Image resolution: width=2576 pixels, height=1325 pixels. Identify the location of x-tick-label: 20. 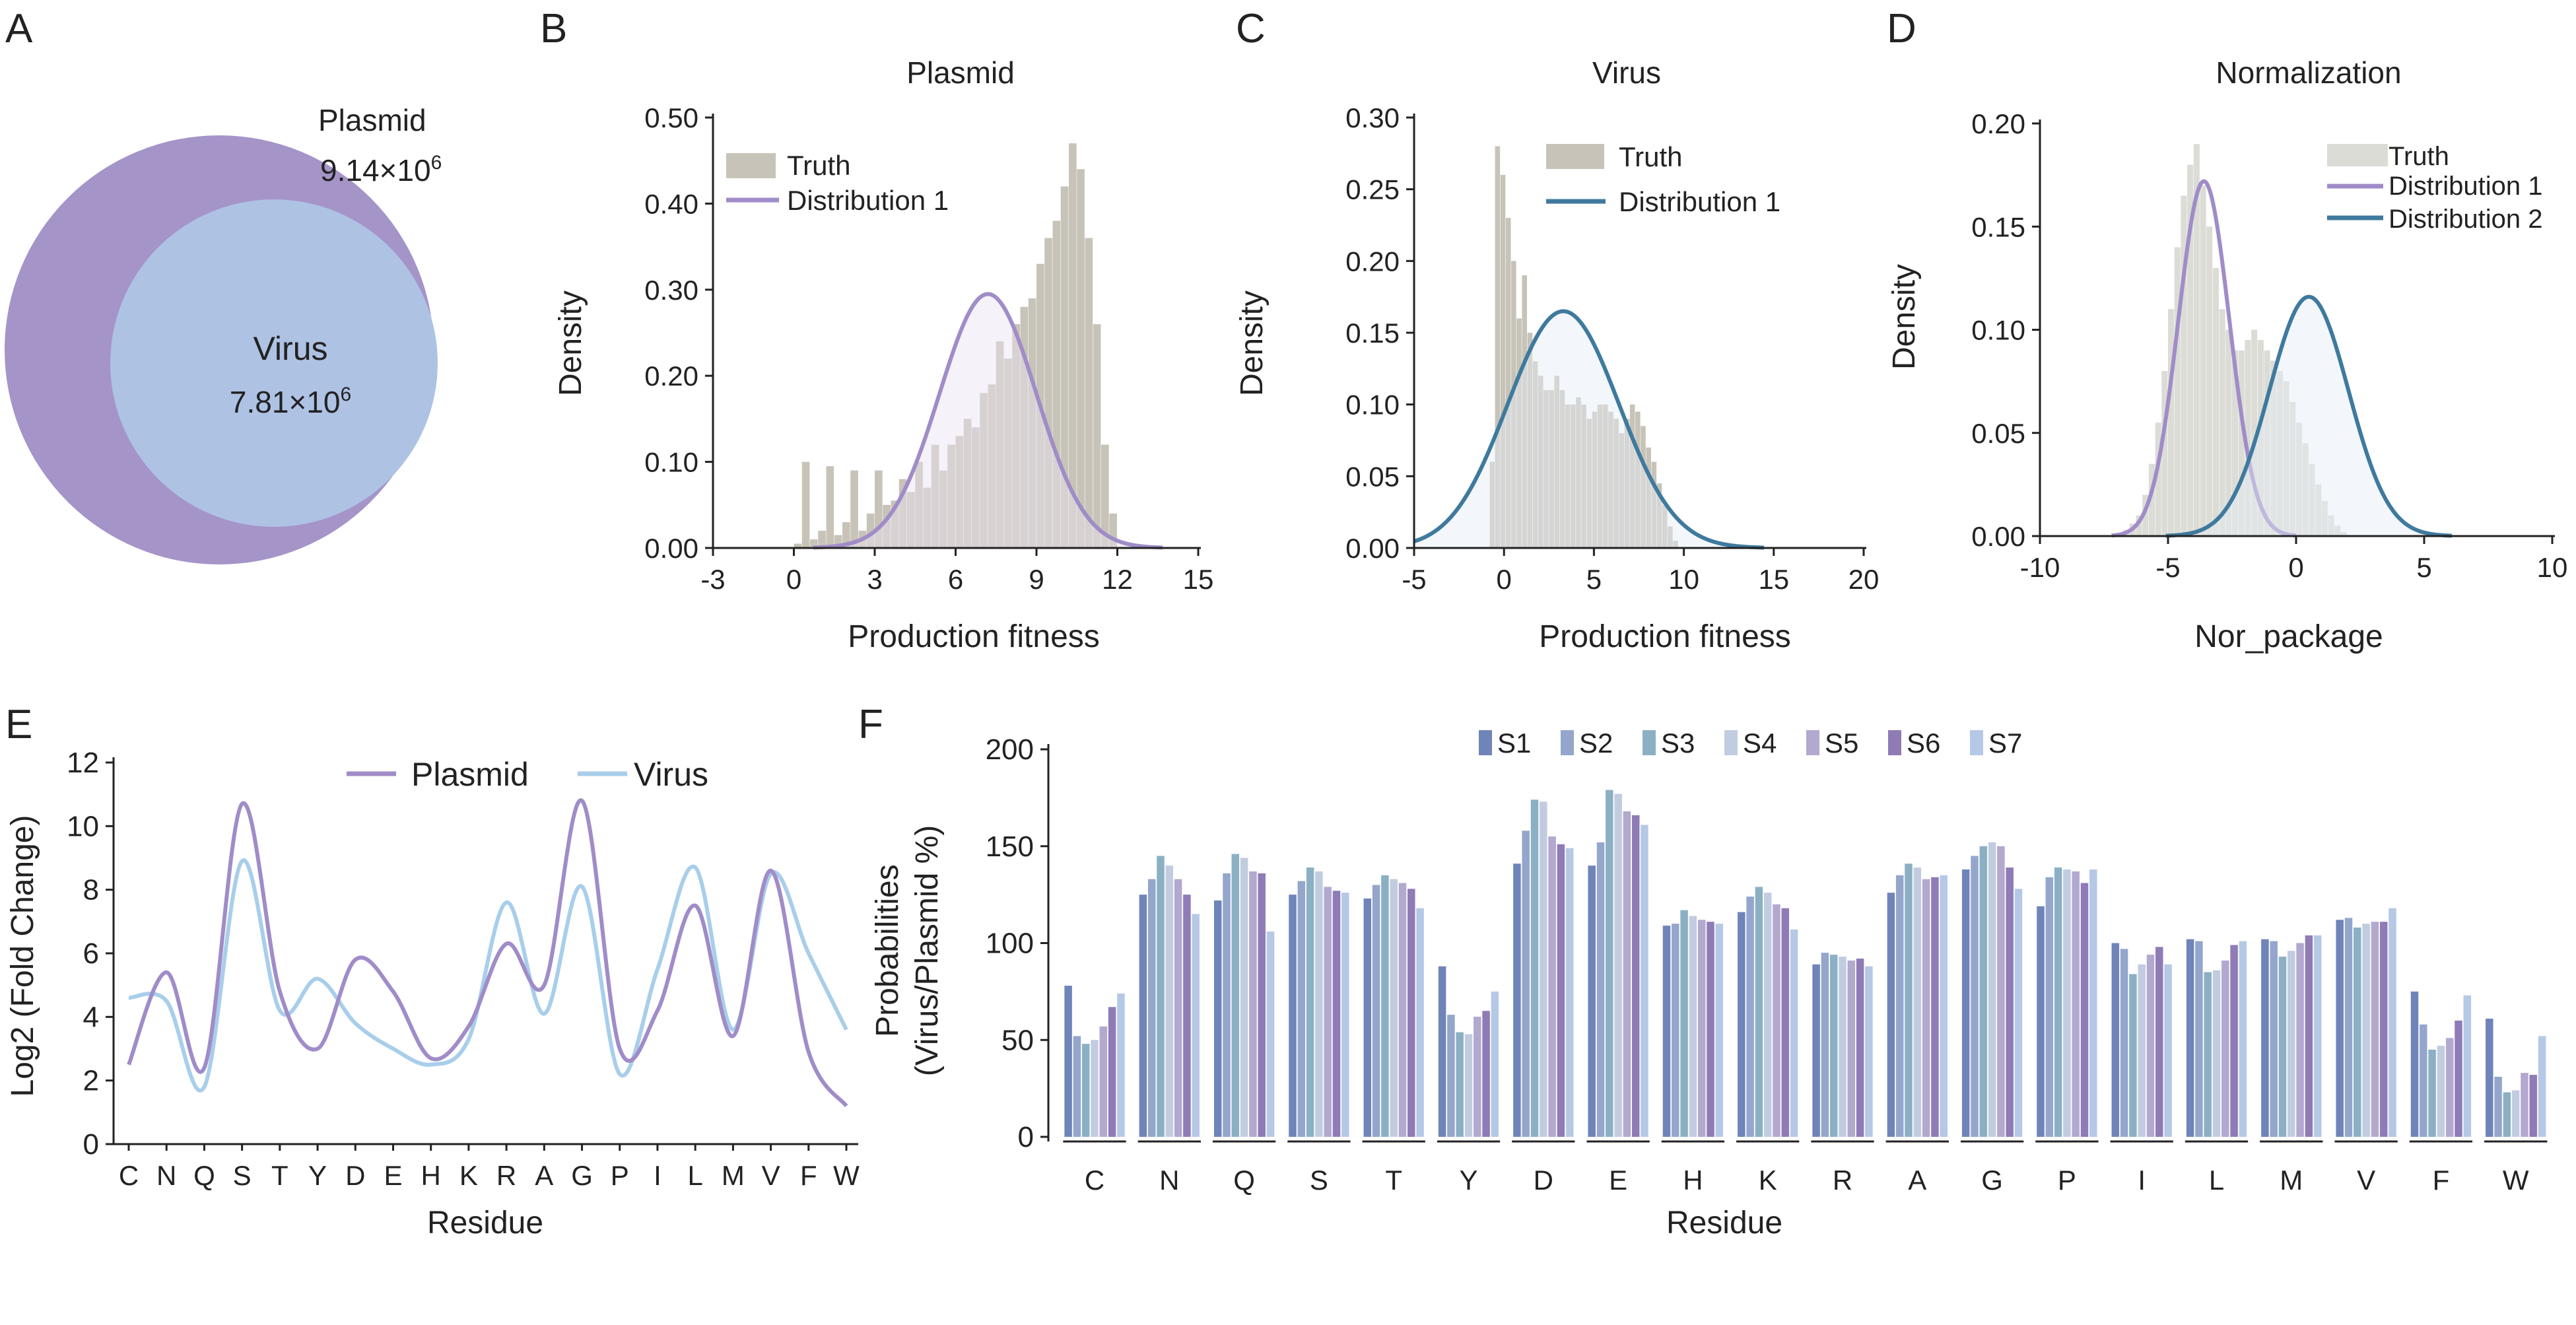
(1864, 579).